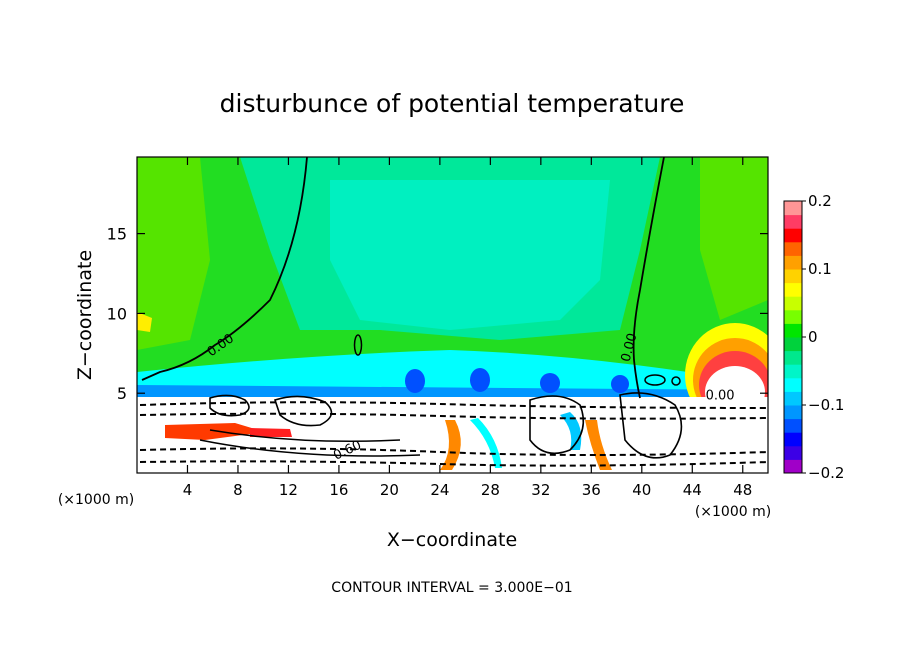  I want to click on x-axis-label: X−coordinate, so click(452, 540).